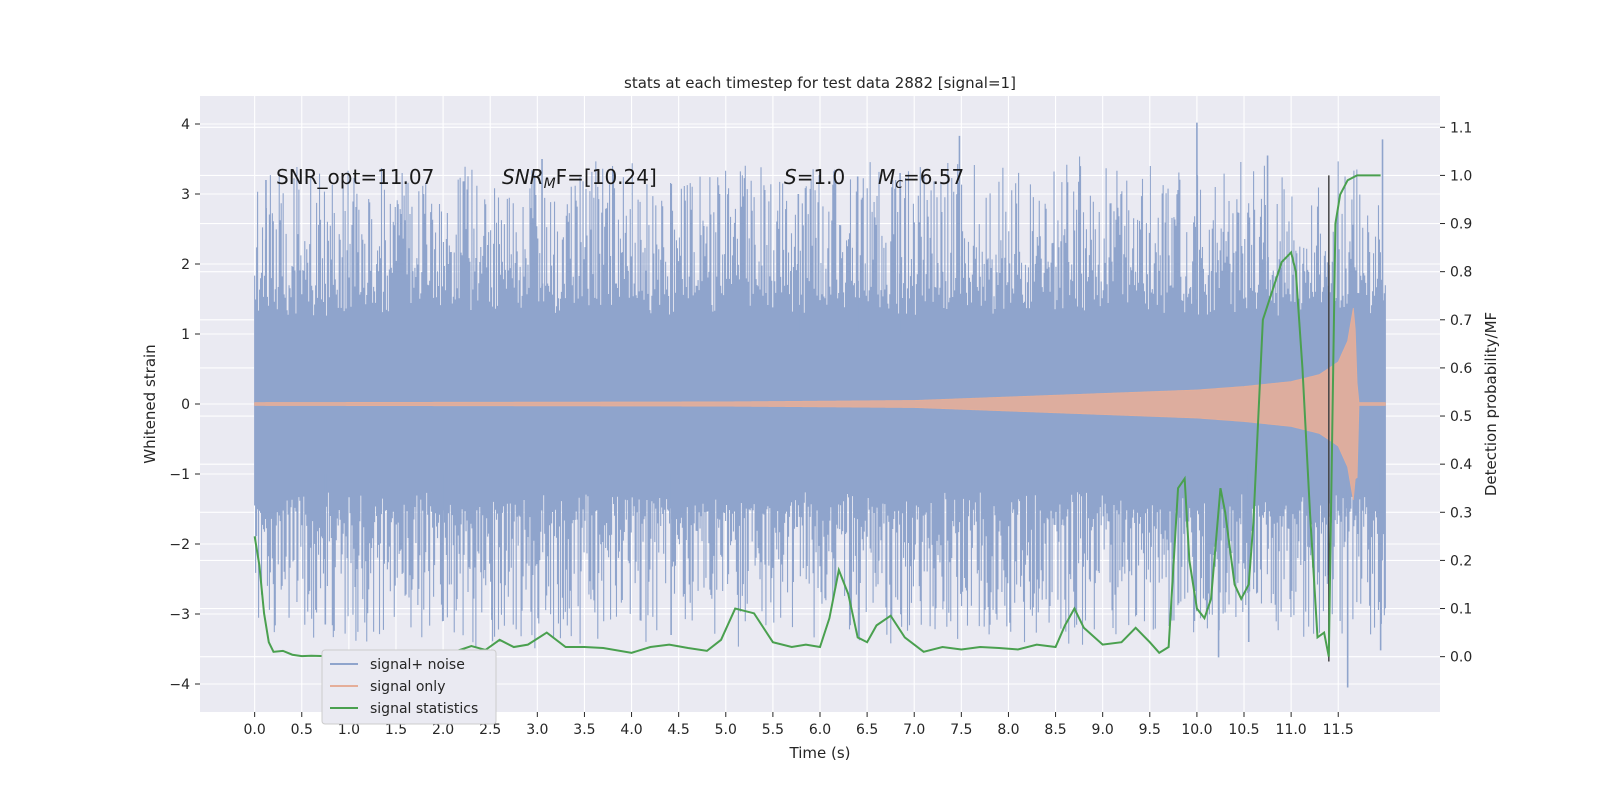  I want to click on annotation-s: S=1.0, so click(814, 177).